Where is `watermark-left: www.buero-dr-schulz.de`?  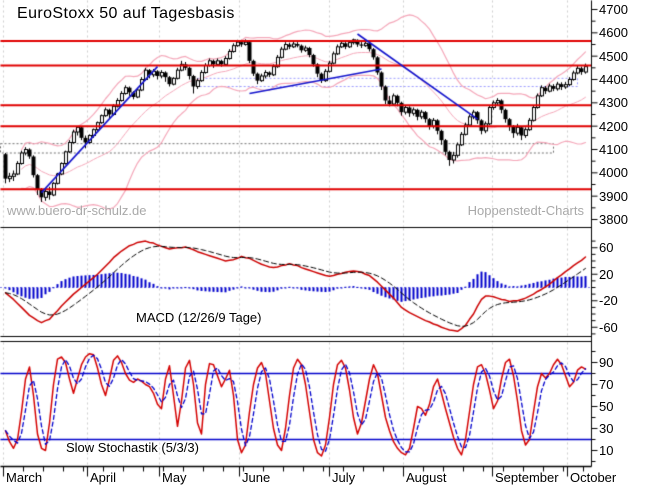
watermark-left: www.buero-dr-schulz.de is located at coordinates (77, 210).